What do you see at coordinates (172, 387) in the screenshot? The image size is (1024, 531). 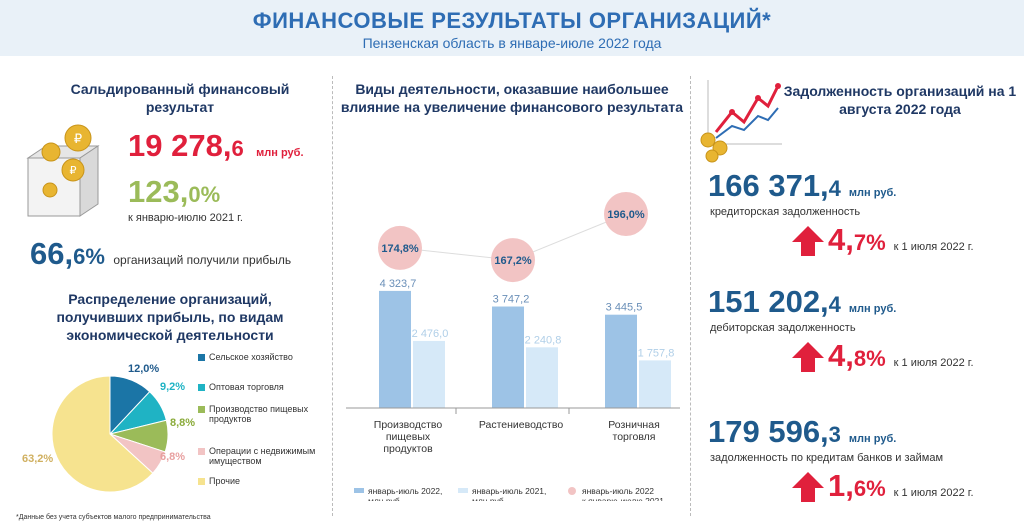 I see `pie-slice-label: 9,2%` at bounding box center [172, 387].